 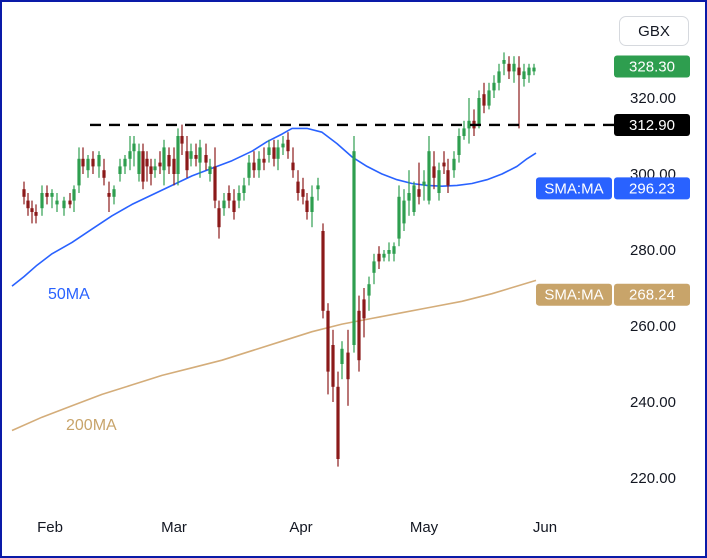 I want to click on sma-value-badge: 268.24, so click(x=652, y=295).